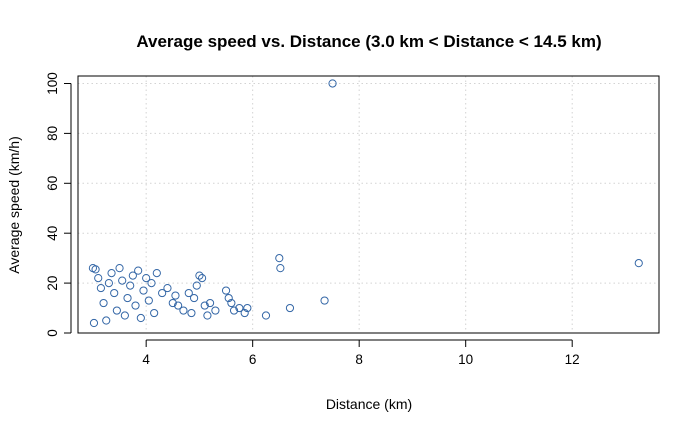 The image size is (700, 432). Describe the element at coordinates (465, 359) in the screenshot. I see `x-tick-label: 10` at that location.